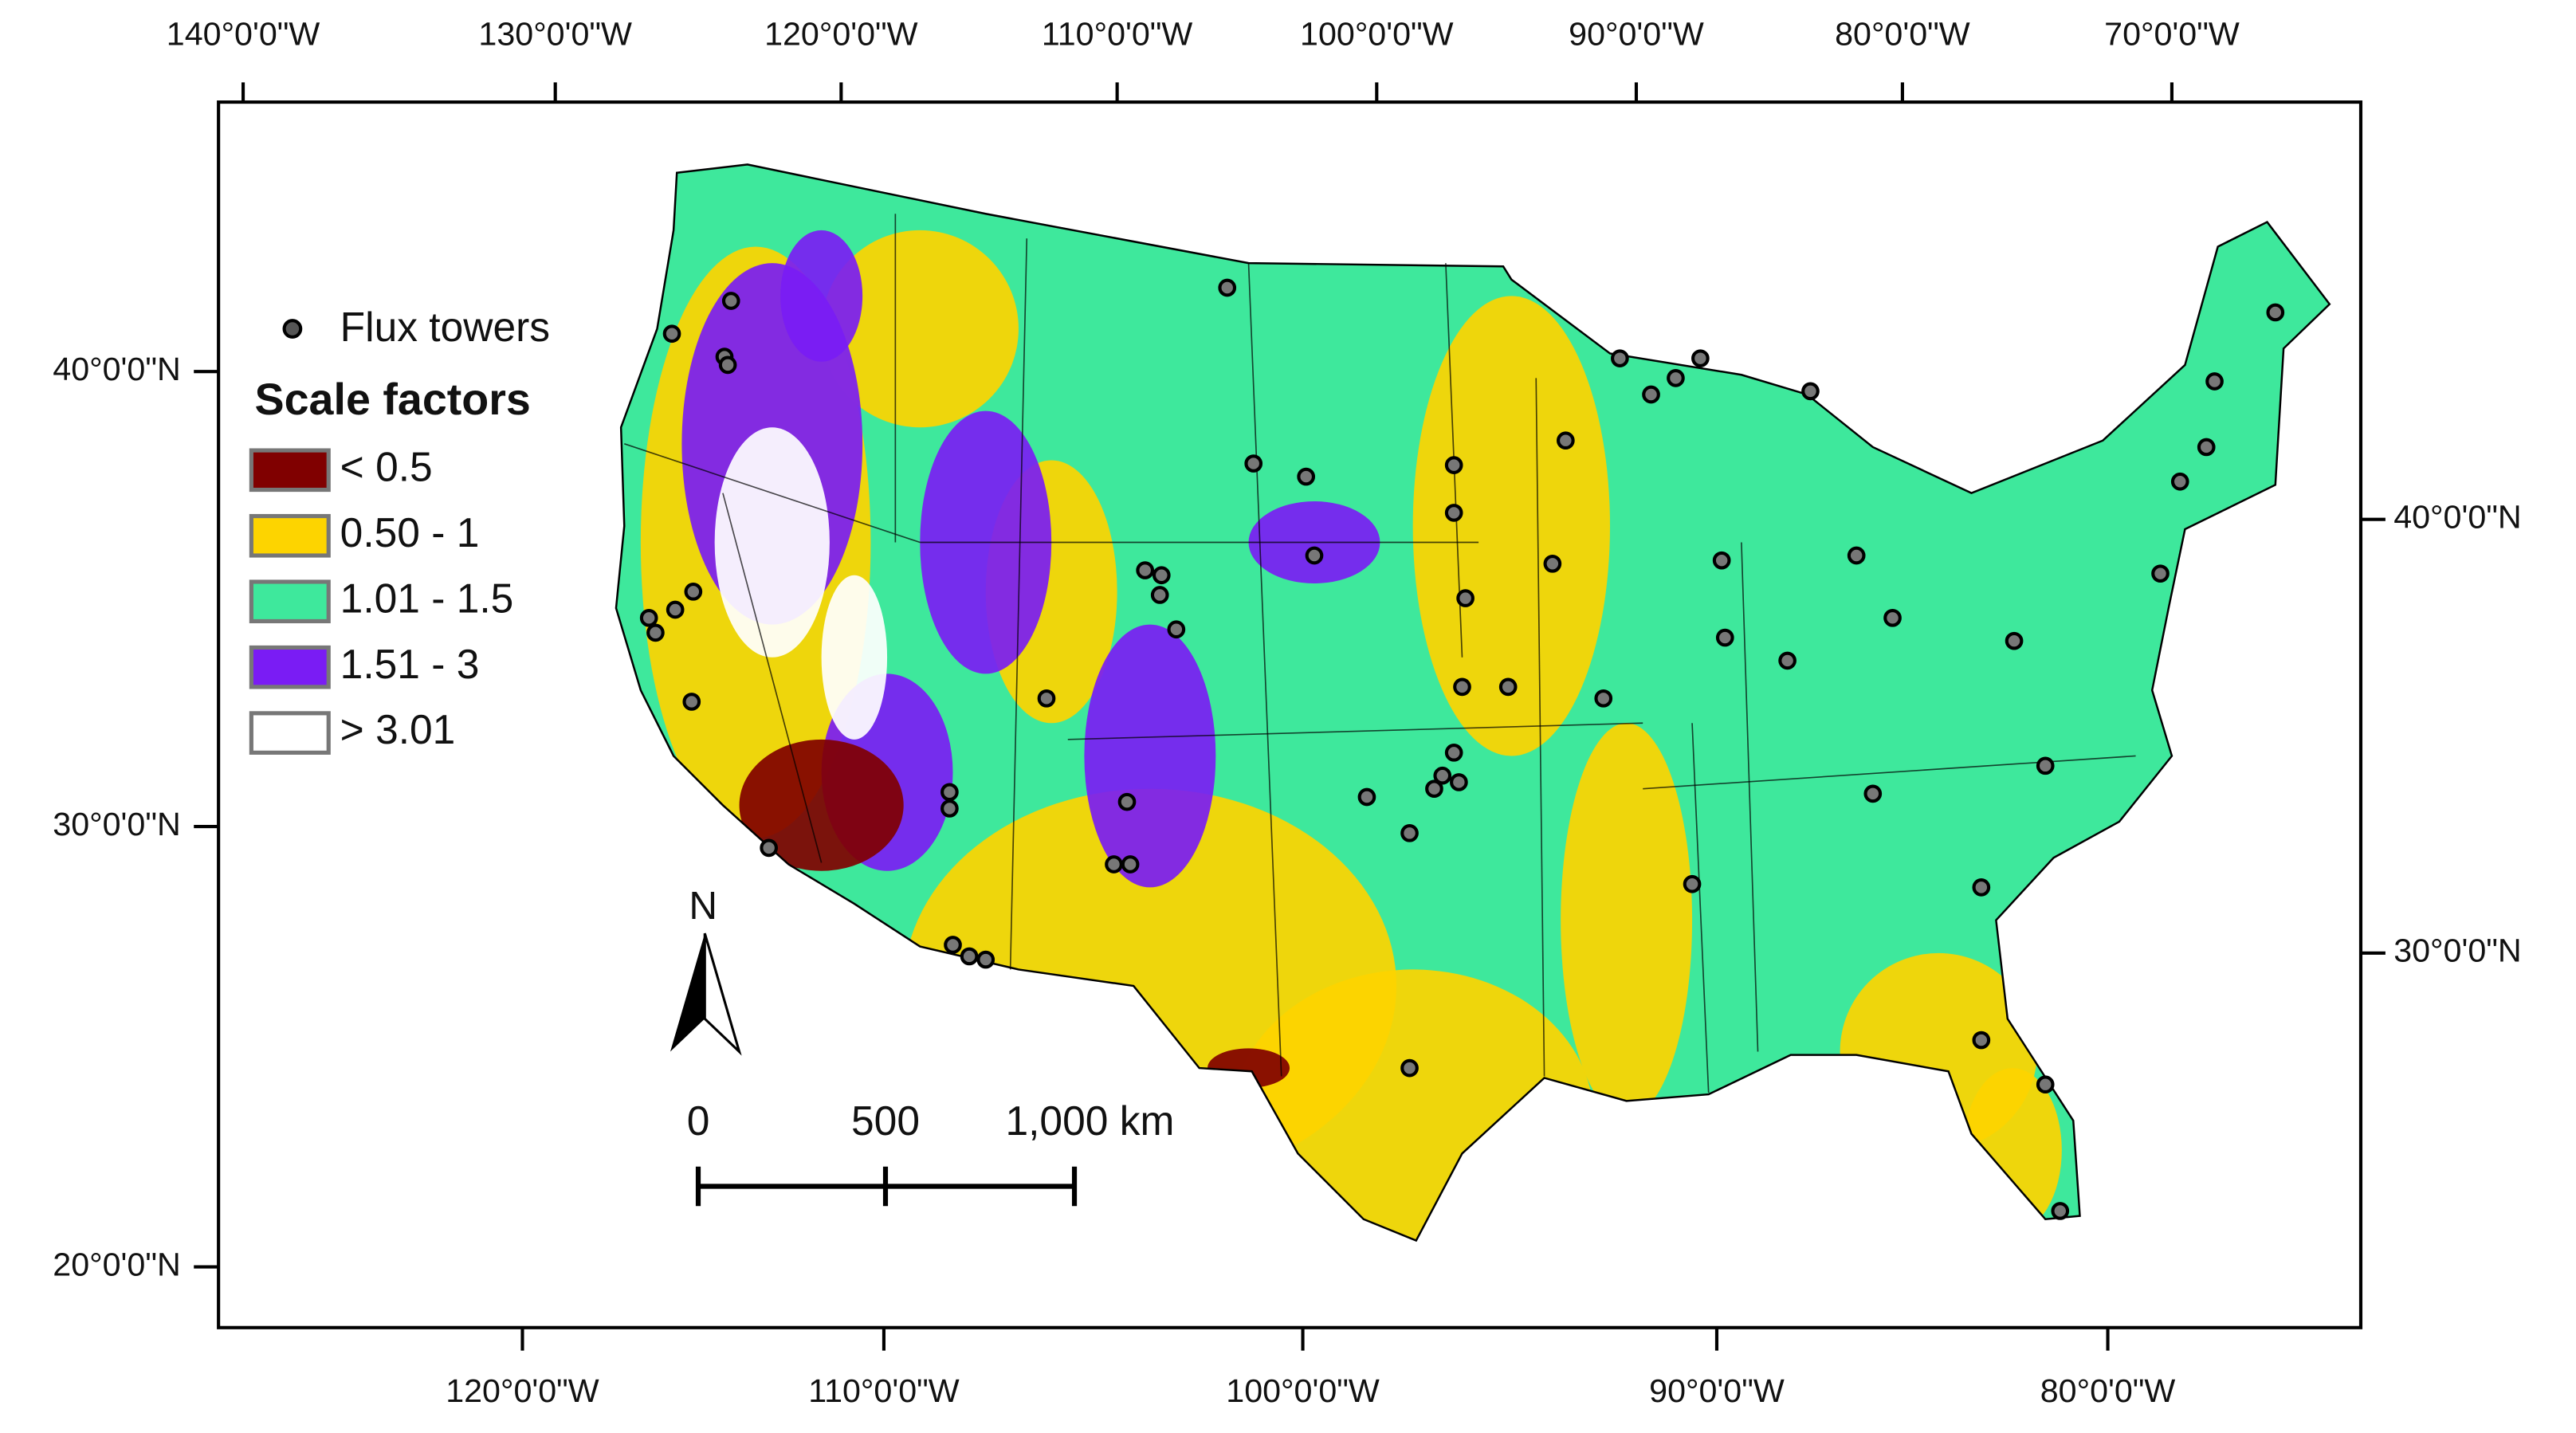 The width and height of the screenshot is (2576, 1433). I want to click on top-label: 80°0'0"W, so click(1903, 34).